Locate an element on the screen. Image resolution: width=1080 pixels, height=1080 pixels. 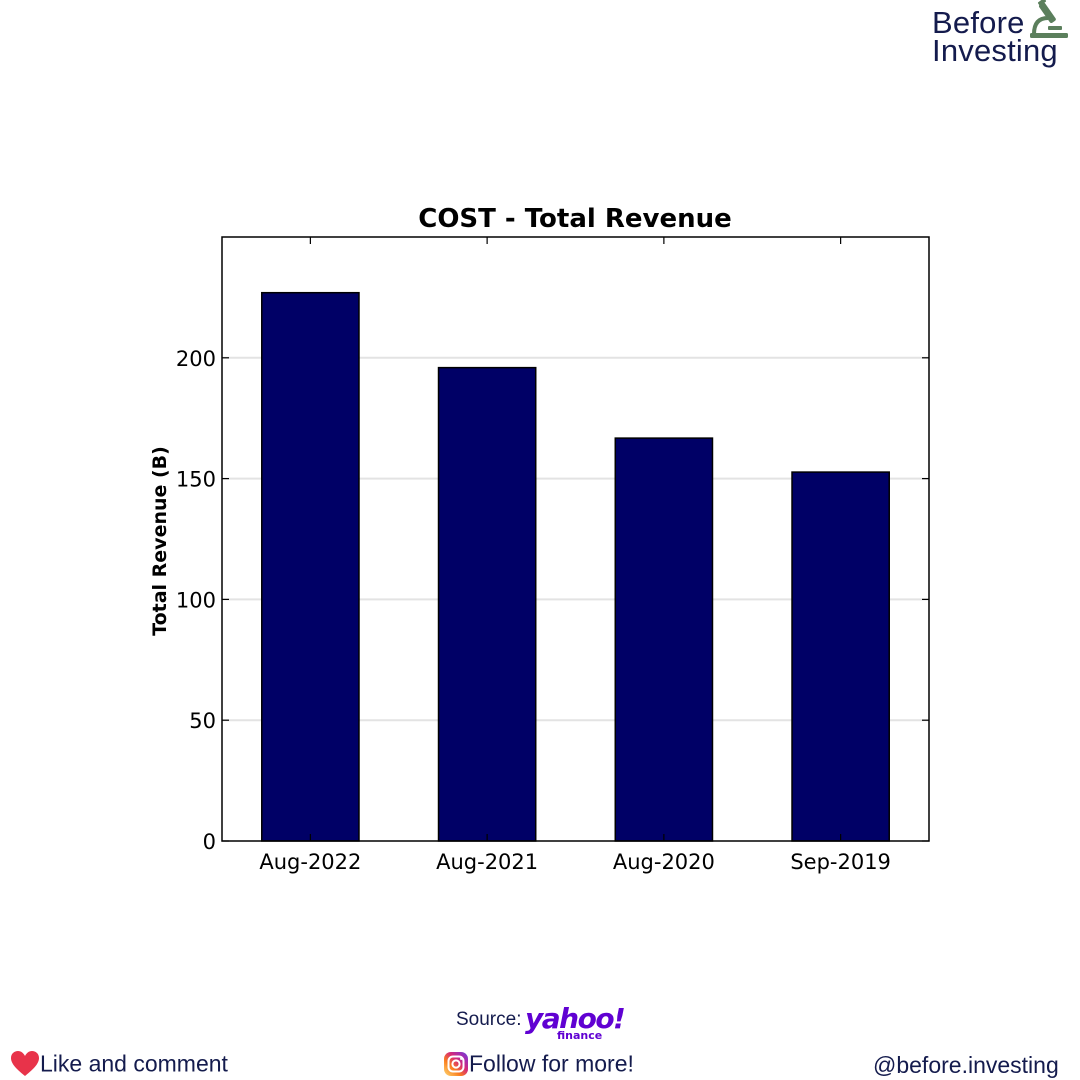
follow-for-more: Follow for more! is located at coordinates (538, 1063).